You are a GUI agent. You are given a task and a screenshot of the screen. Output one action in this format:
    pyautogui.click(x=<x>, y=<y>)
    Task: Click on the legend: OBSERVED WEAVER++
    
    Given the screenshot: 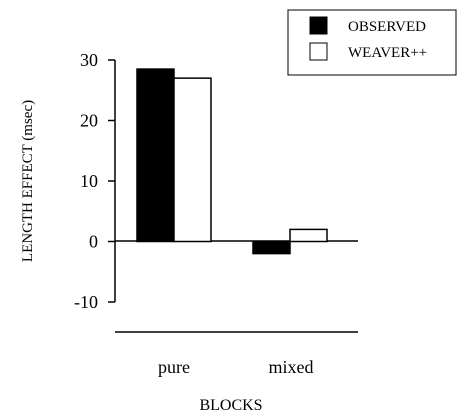 What is the action you would take?
    pyautogui.click(x=372, y=42)
    